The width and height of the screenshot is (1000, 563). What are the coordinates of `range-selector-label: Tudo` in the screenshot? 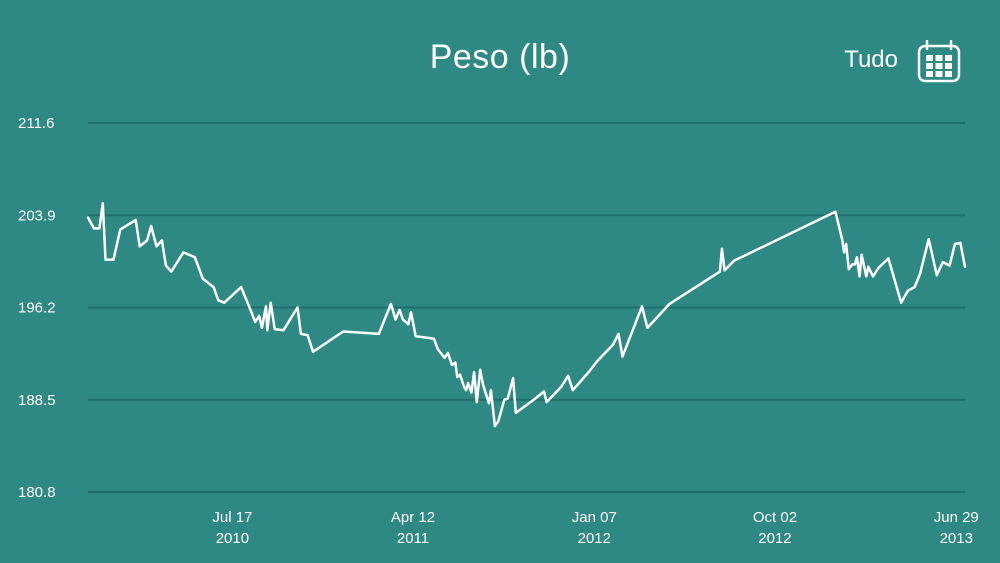 It's located at (871, 59).